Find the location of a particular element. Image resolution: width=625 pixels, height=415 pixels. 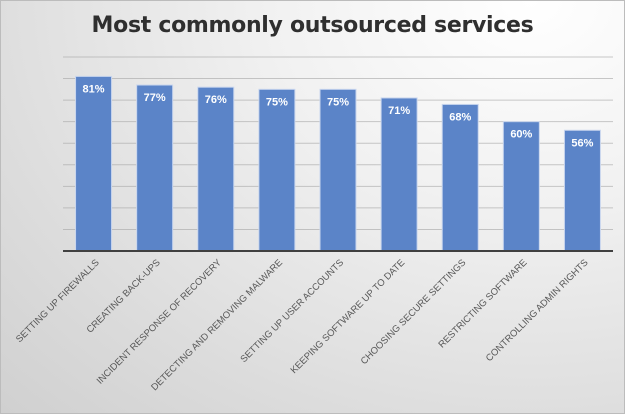

data-label: 76% is located at coordinates (216, 100).